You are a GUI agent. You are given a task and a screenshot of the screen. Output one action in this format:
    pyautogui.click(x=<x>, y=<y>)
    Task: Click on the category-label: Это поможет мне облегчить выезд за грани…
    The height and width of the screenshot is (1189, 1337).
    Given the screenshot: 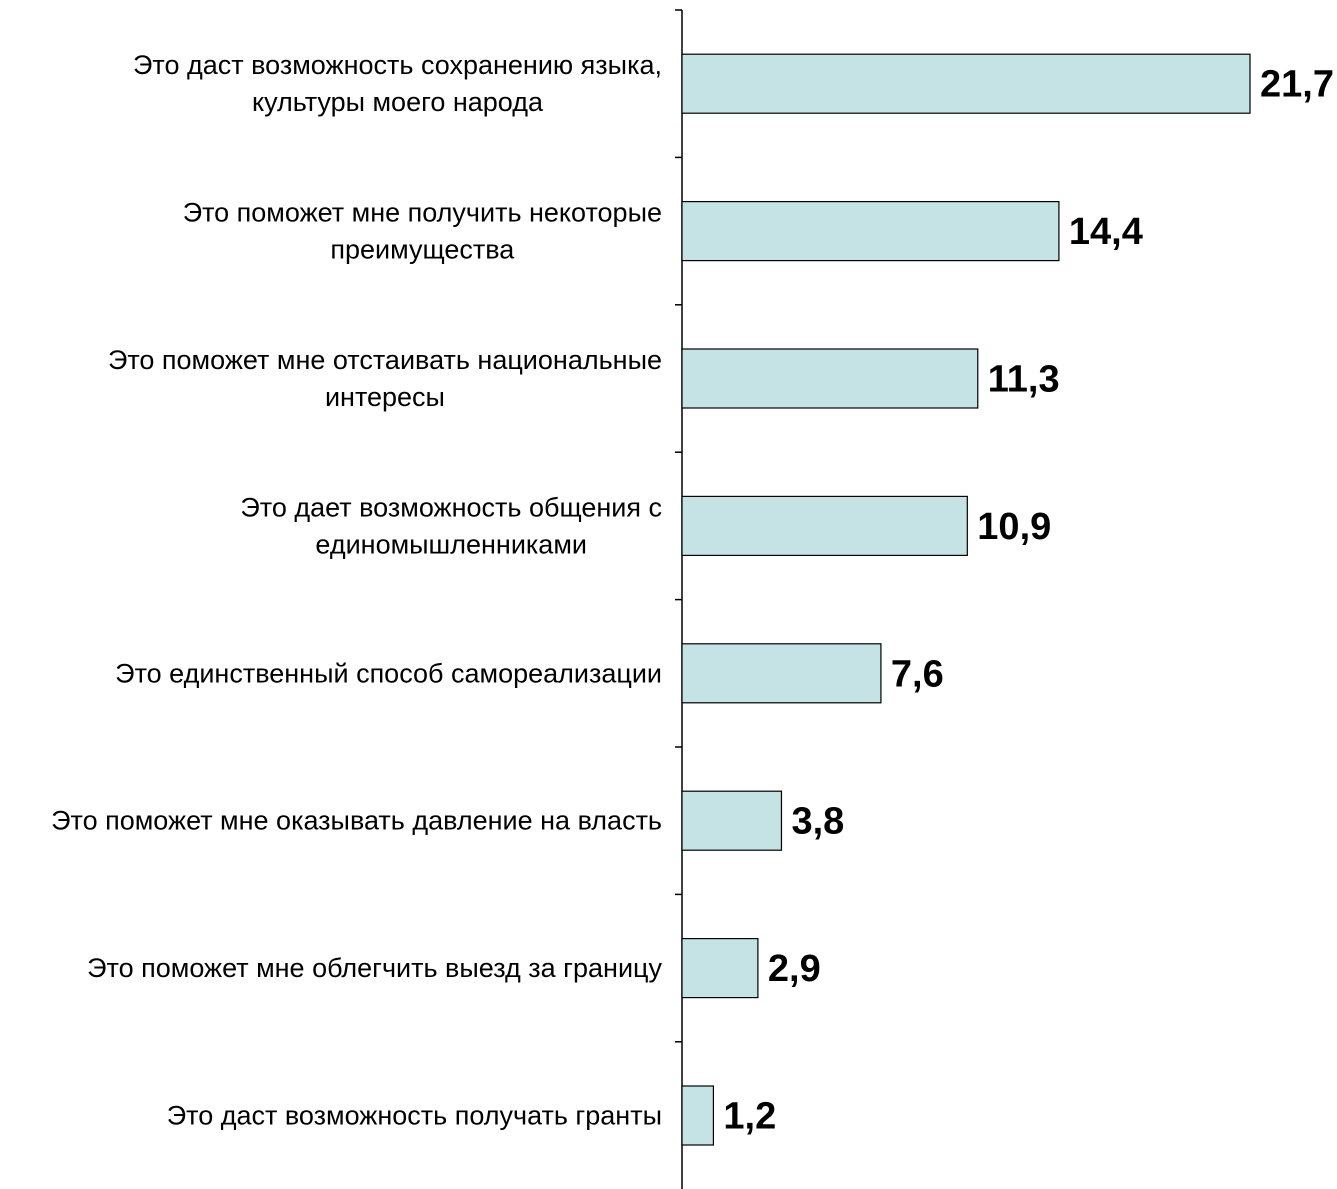 What is the action you would take?
    pyautogui.click(x=374, y=968)
    